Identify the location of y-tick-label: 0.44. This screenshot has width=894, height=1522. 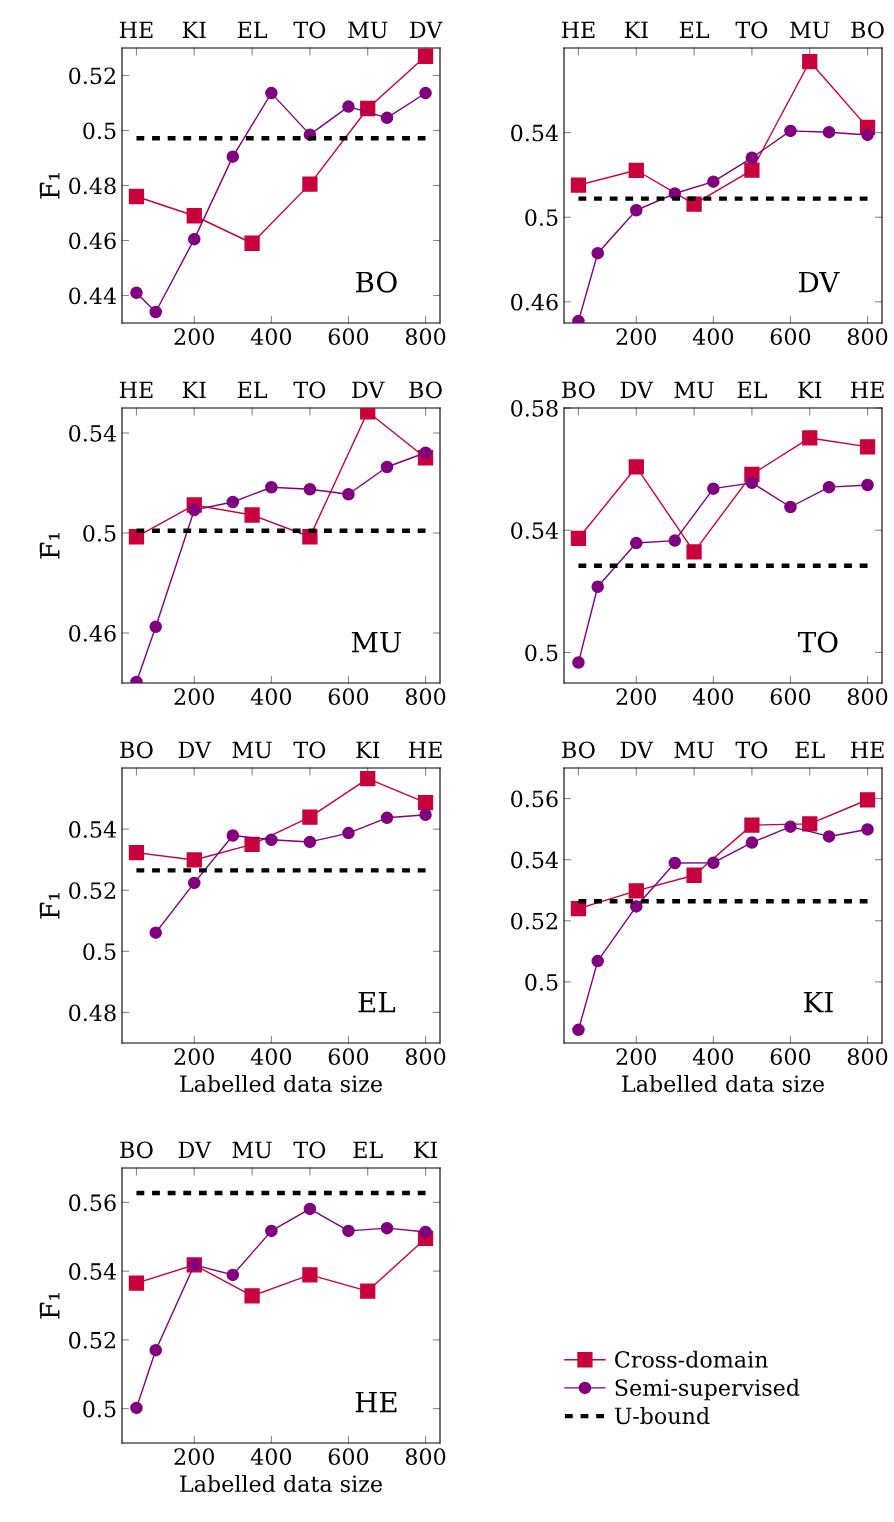
(93, 296).